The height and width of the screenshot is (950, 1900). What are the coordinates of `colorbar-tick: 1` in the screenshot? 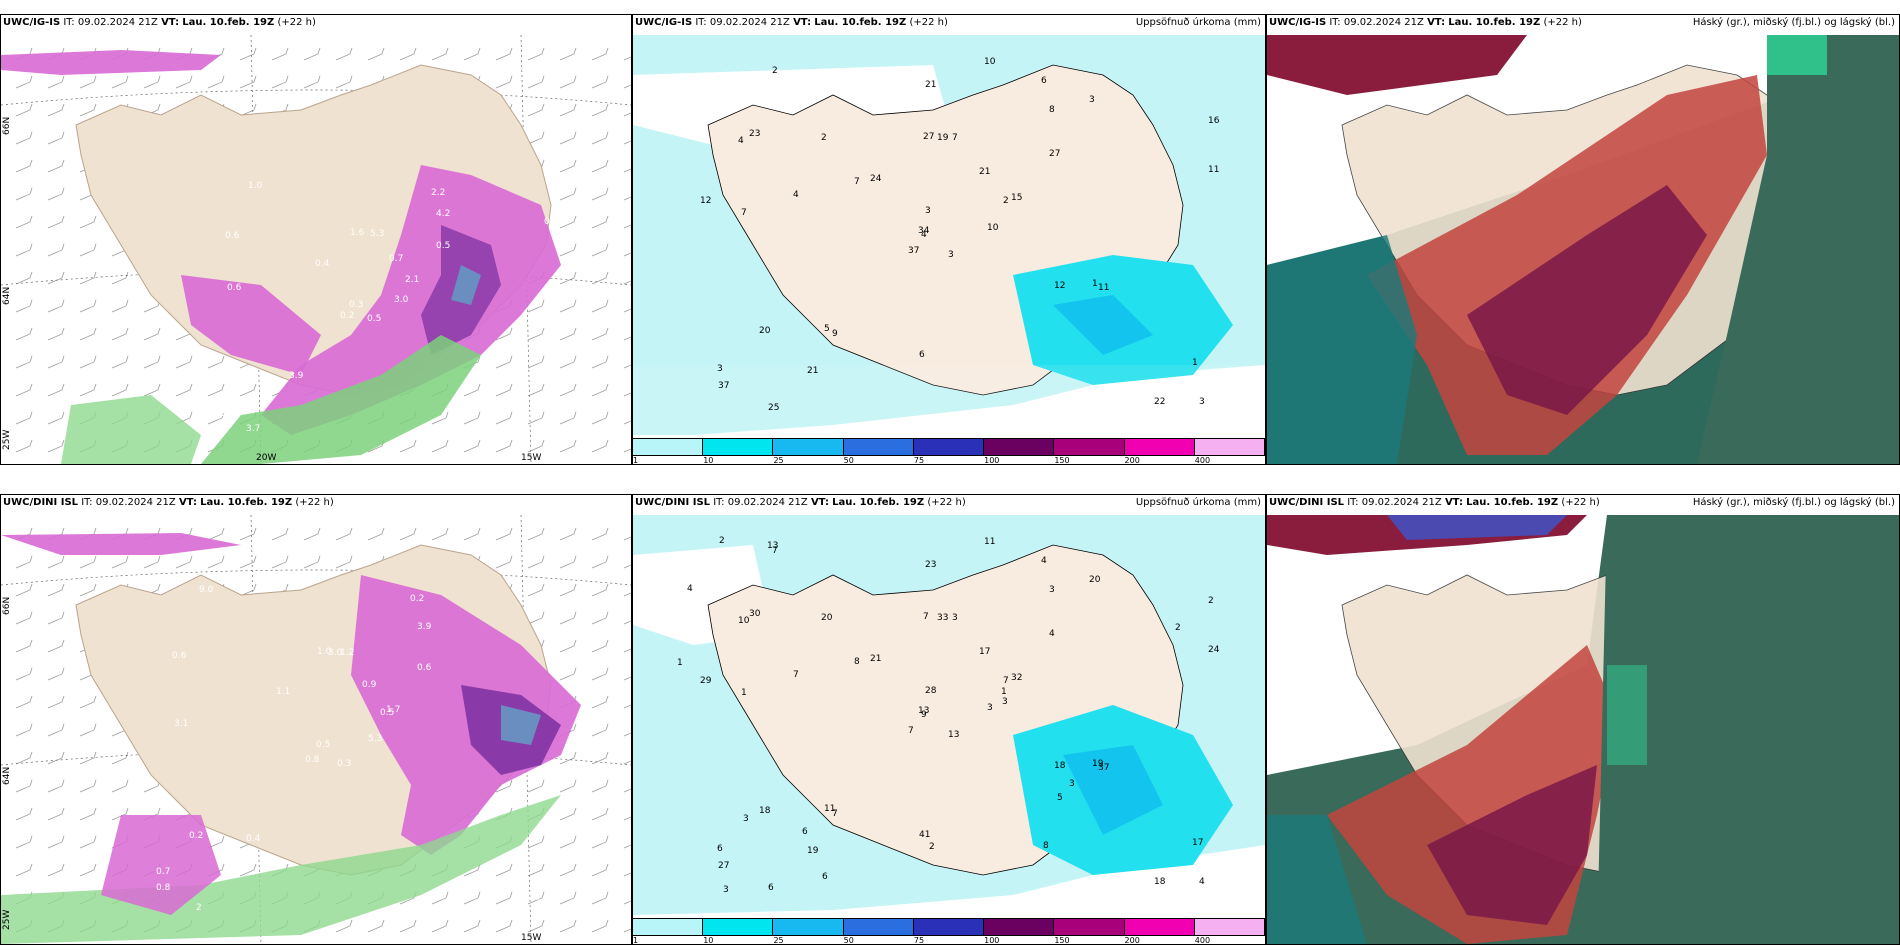 It's located at (636, 940).